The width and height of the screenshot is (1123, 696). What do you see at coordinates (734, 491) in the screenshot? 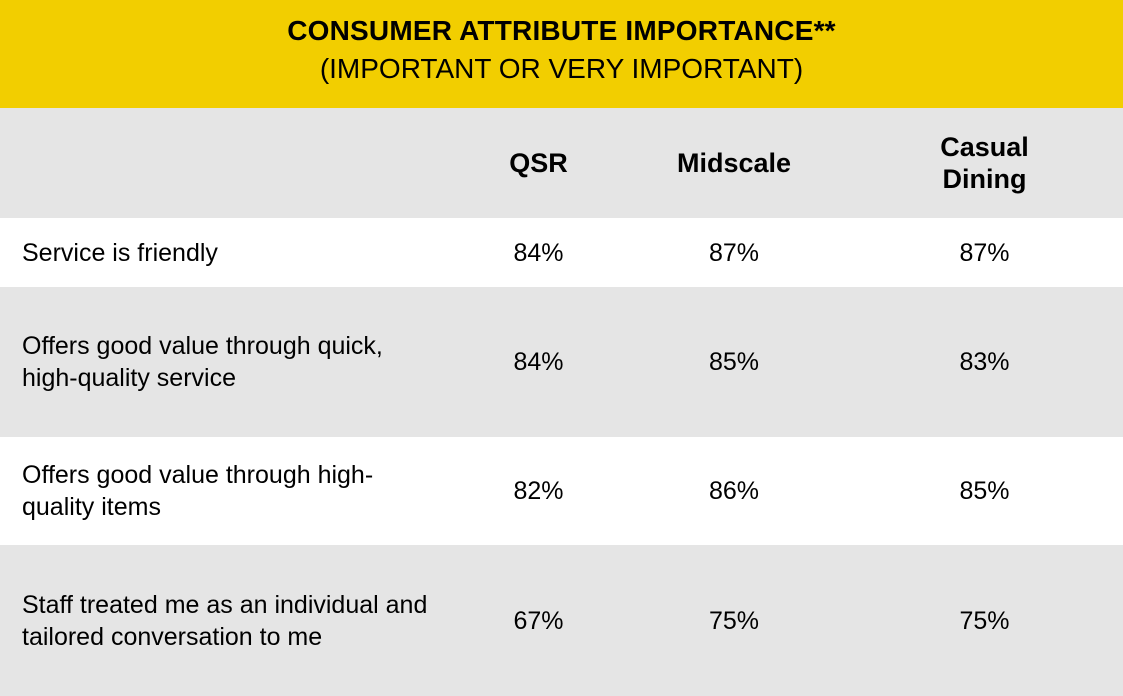
I see `cell-midscale: 86%` at bounding box center [734, 491].